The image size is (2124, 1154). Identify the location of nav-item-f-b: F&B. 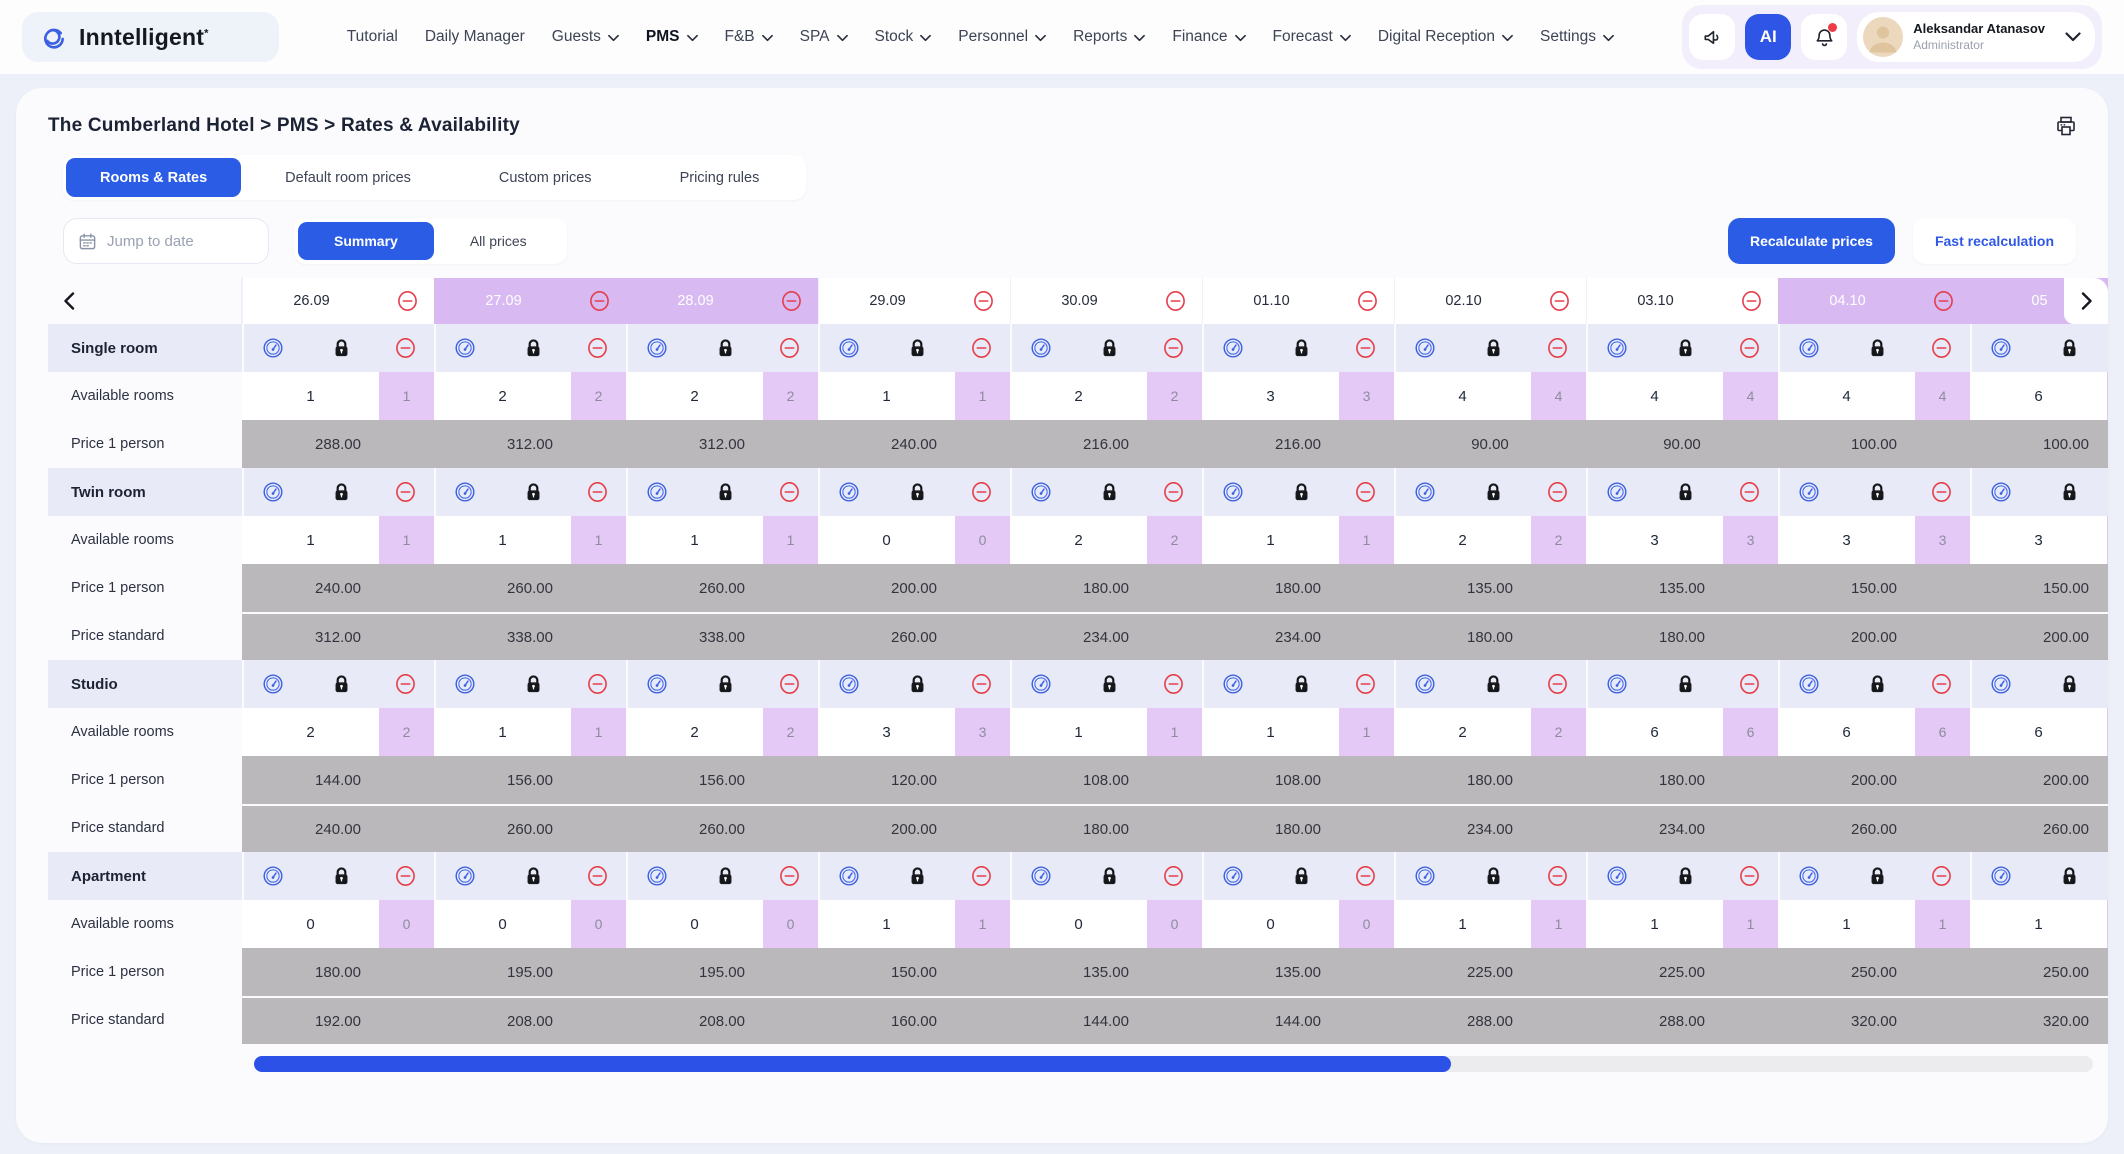
(749, 37).